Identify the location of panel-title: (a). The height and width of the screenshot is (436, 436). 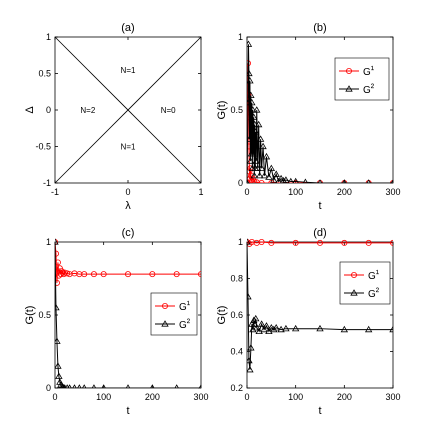
(127, 28).